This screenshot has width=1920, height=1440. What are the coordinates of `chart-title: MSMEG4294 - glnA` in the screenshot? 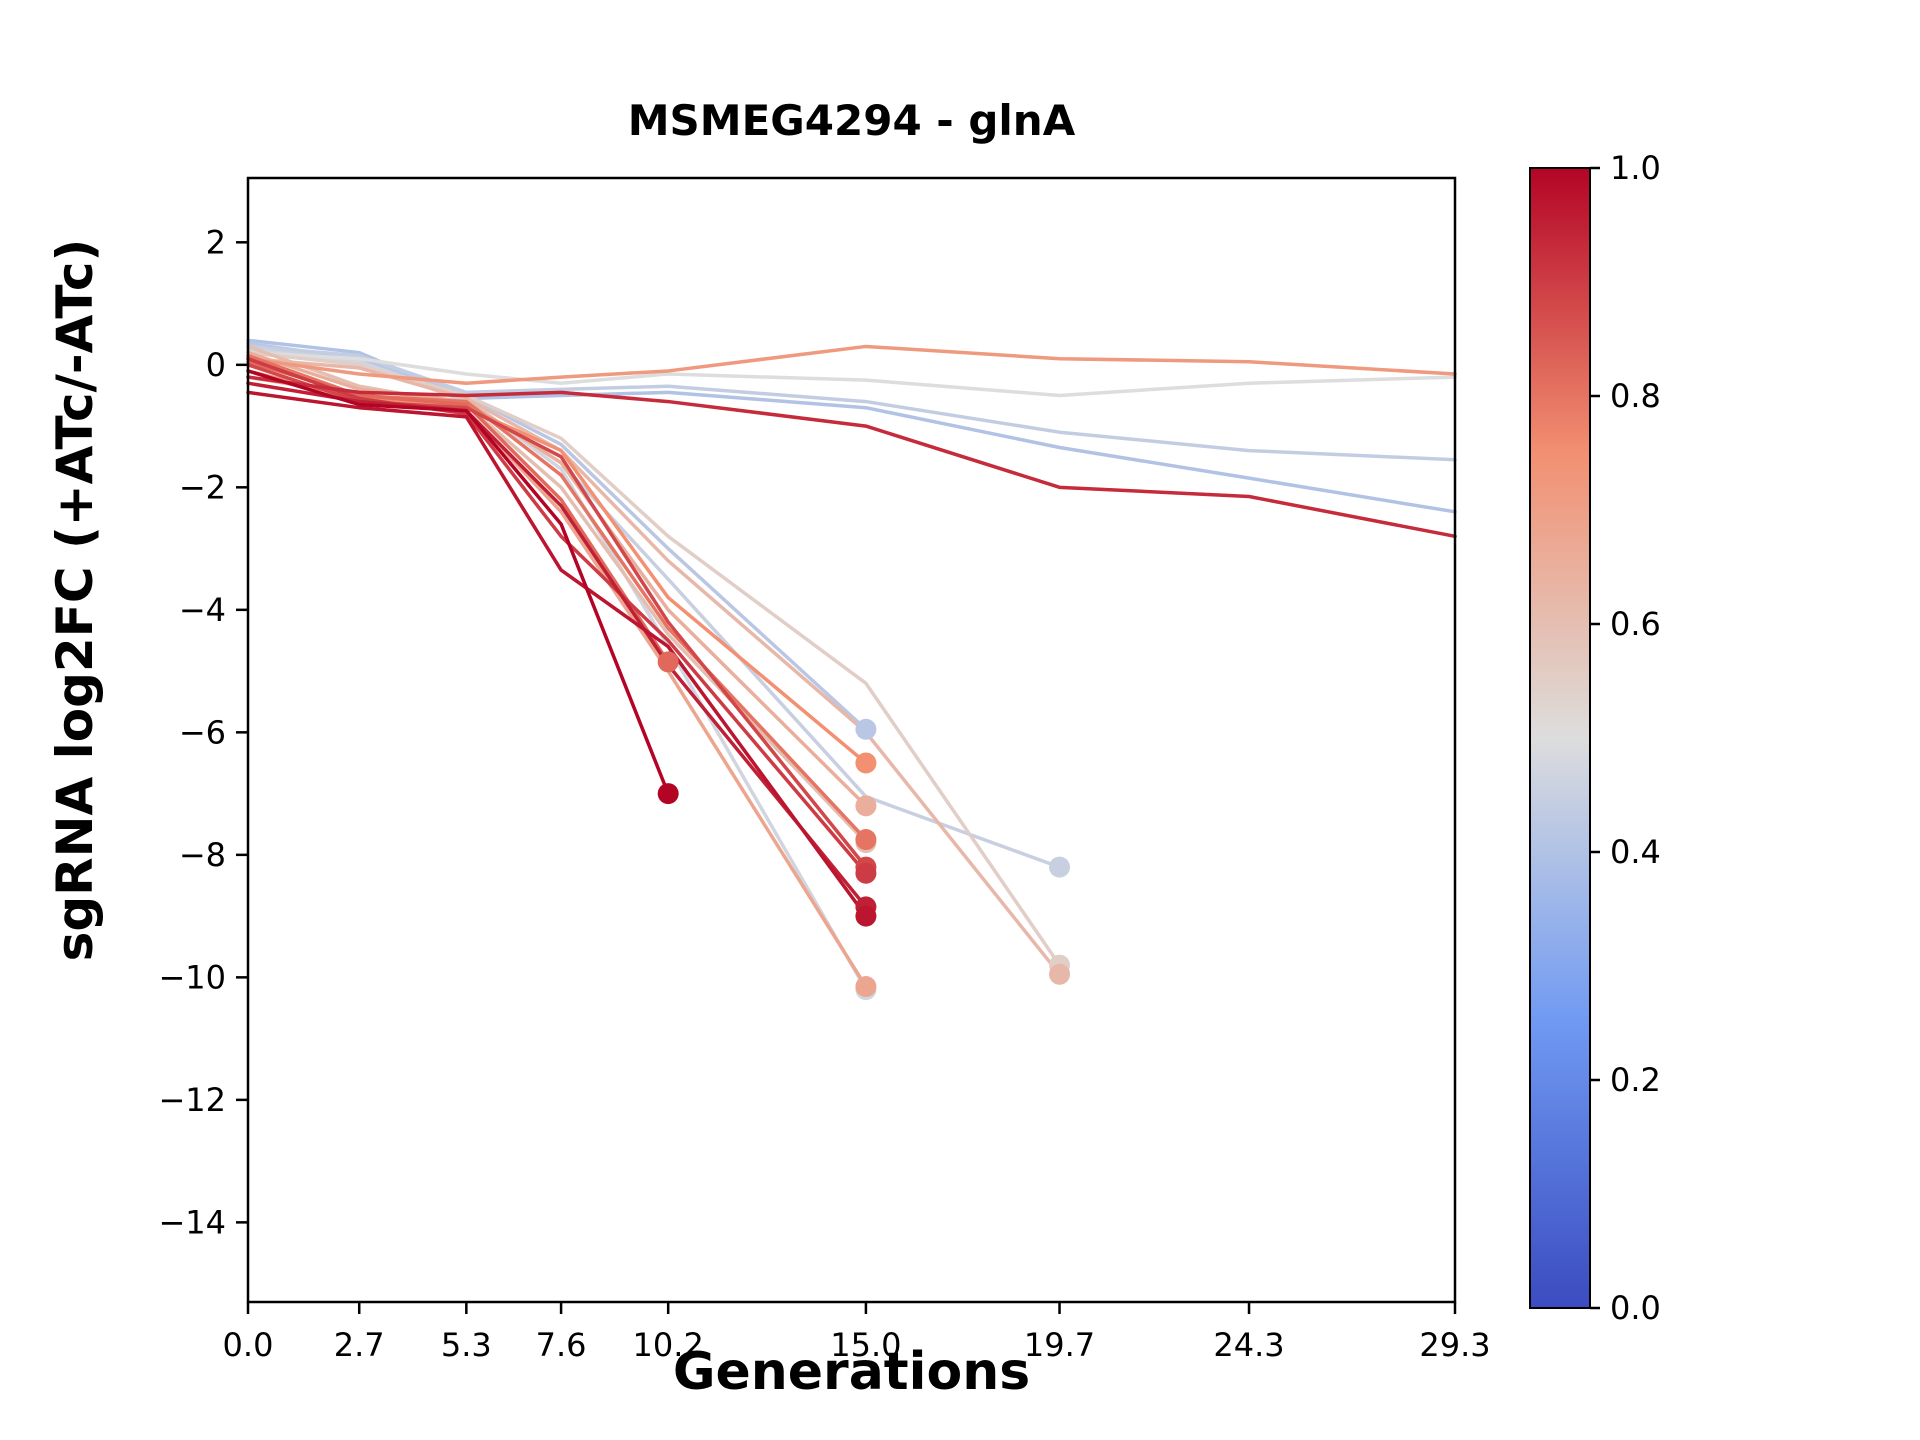 It's located at (851, 120).